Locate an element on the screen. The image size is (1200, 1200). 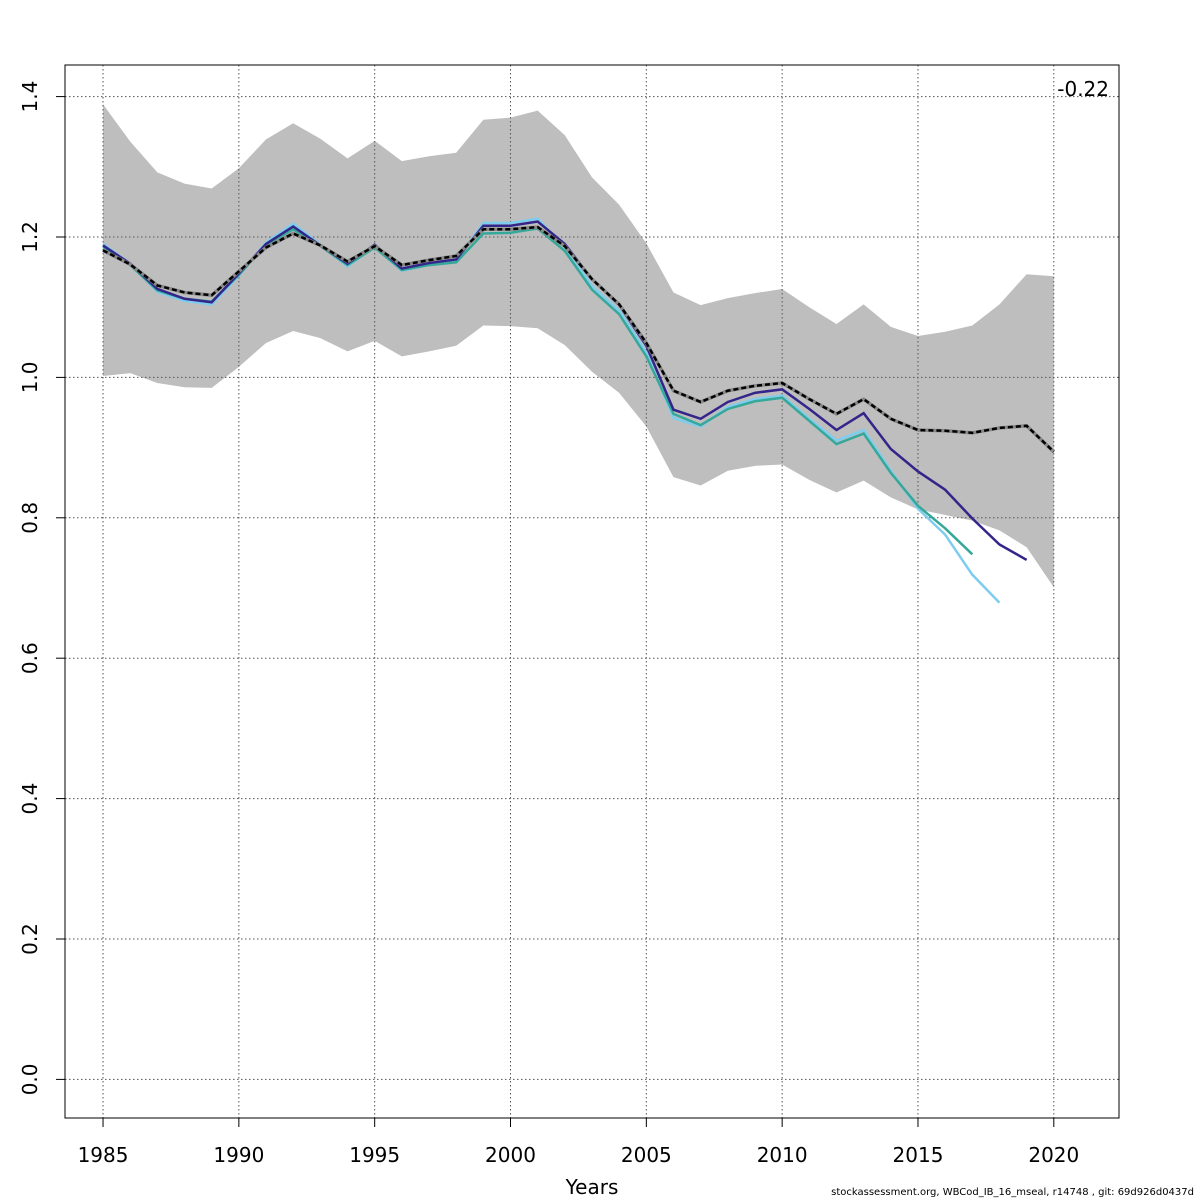
x-tick-label: 2020 is located at coordinates (1053, 1155).